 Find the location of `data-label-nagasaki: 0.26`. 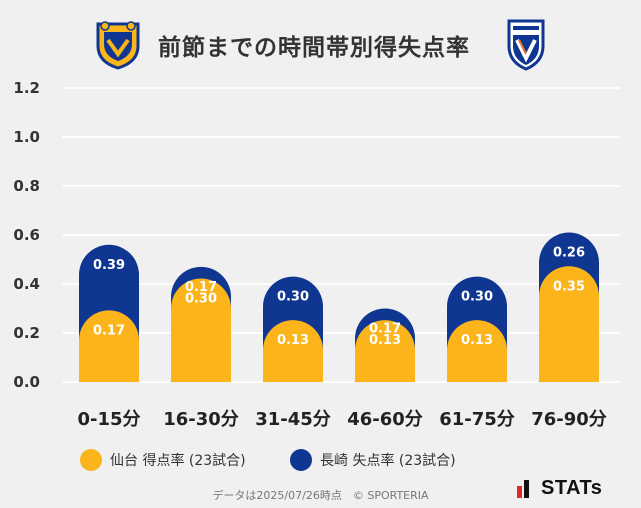

data-label-nagasaki: 0.26 is located at coordinates (569, 253).